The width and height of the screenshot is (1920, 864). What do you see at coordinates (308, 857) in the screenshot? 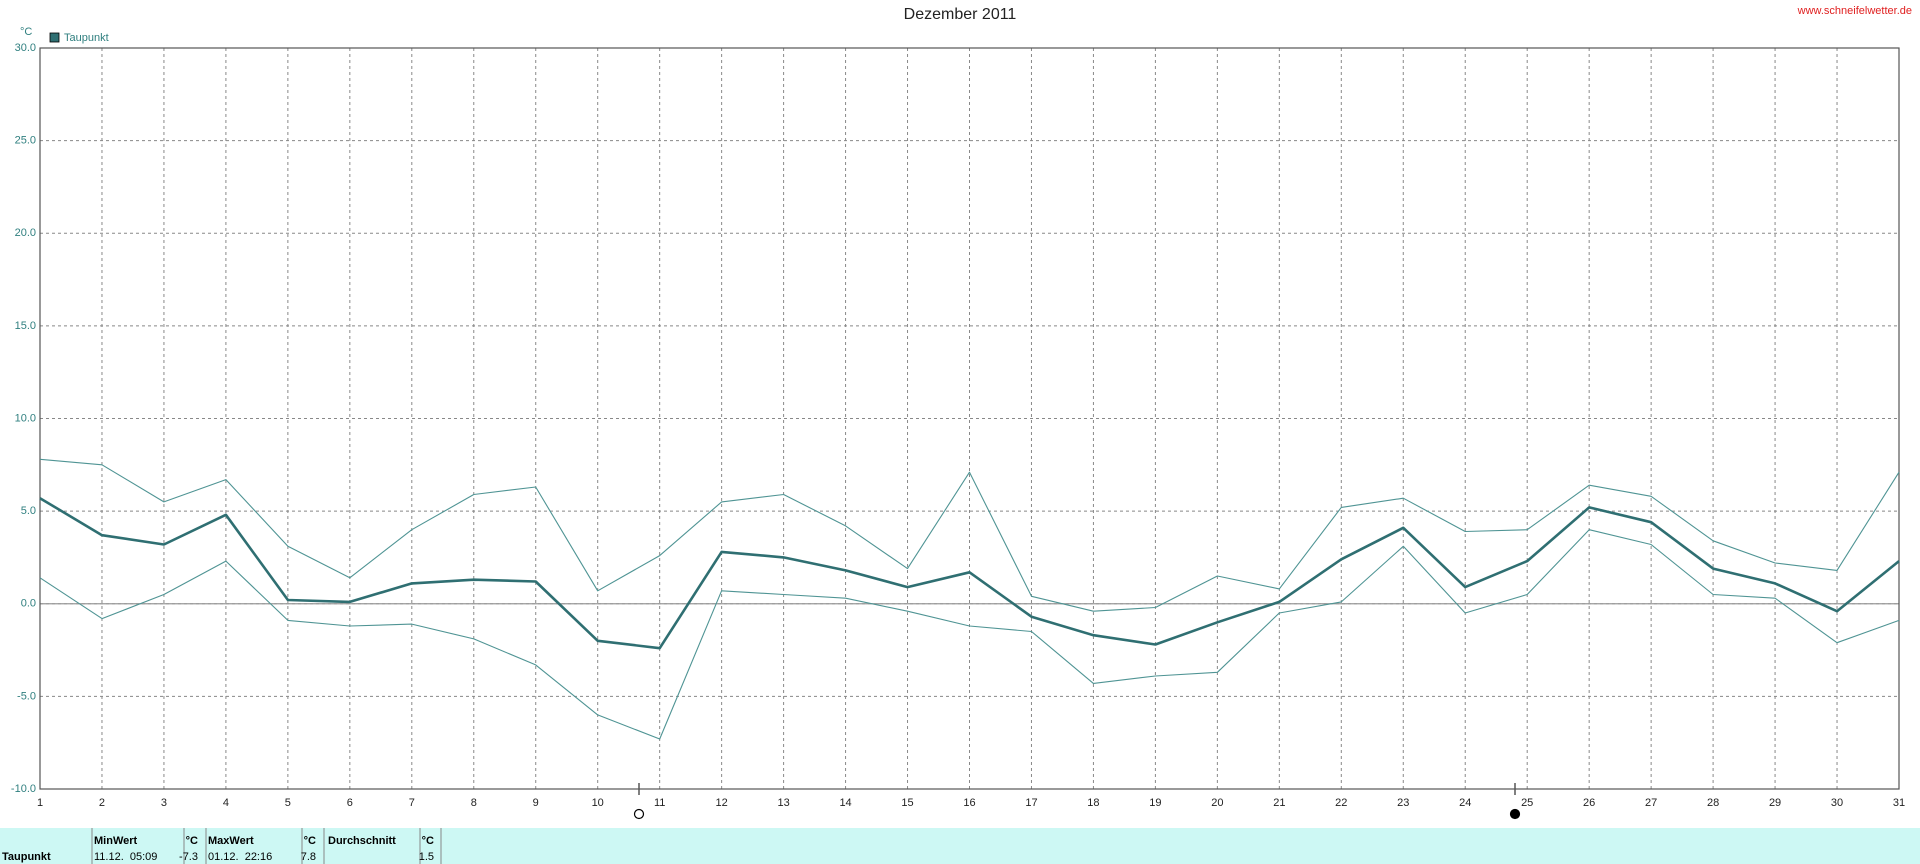
I see `table-cell: 7.8` at bounding box center [308, 857].